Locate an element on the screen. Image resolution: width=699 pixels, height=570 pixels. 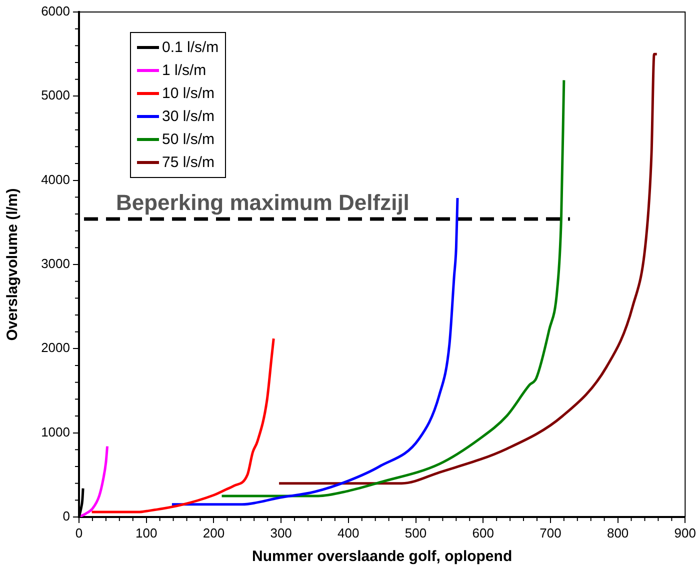
x-axis-title: Nummer overslaande golf, oplopend is located at coordinates (382, 557).